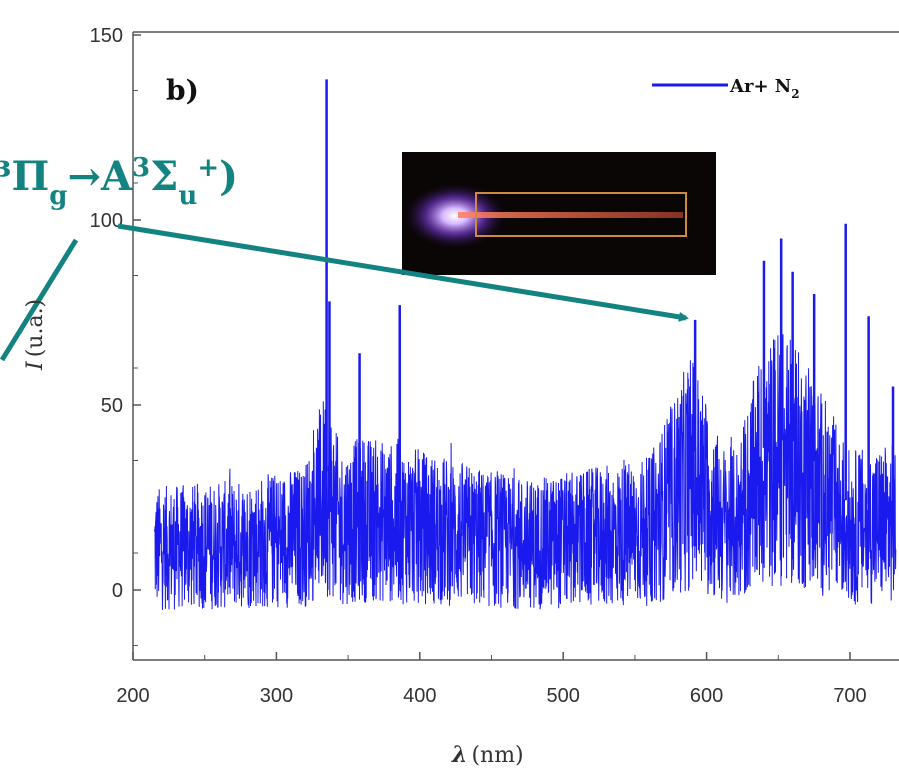  Describe the element at coordinates (760, 86) in the screenshot. I see `legend-entry-name: Ar+ N` at that location.